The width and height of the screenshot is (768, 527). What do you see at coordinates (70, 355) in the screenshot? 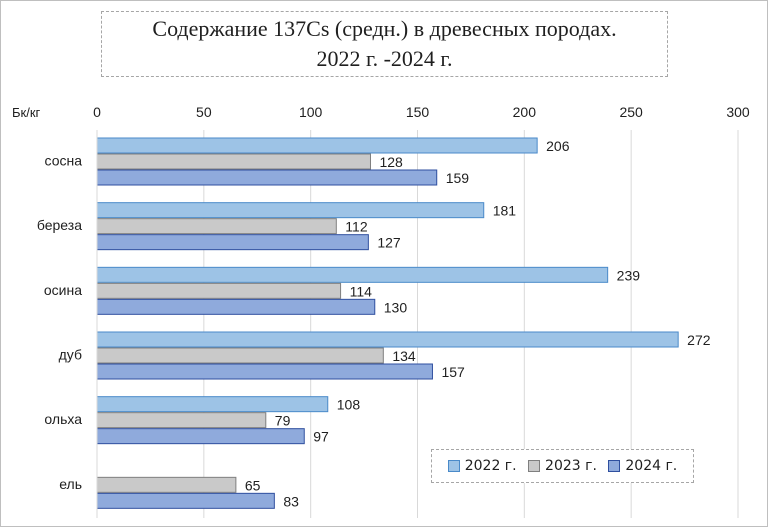
I see `category-label: дуб` at bounding box center [70, 355].